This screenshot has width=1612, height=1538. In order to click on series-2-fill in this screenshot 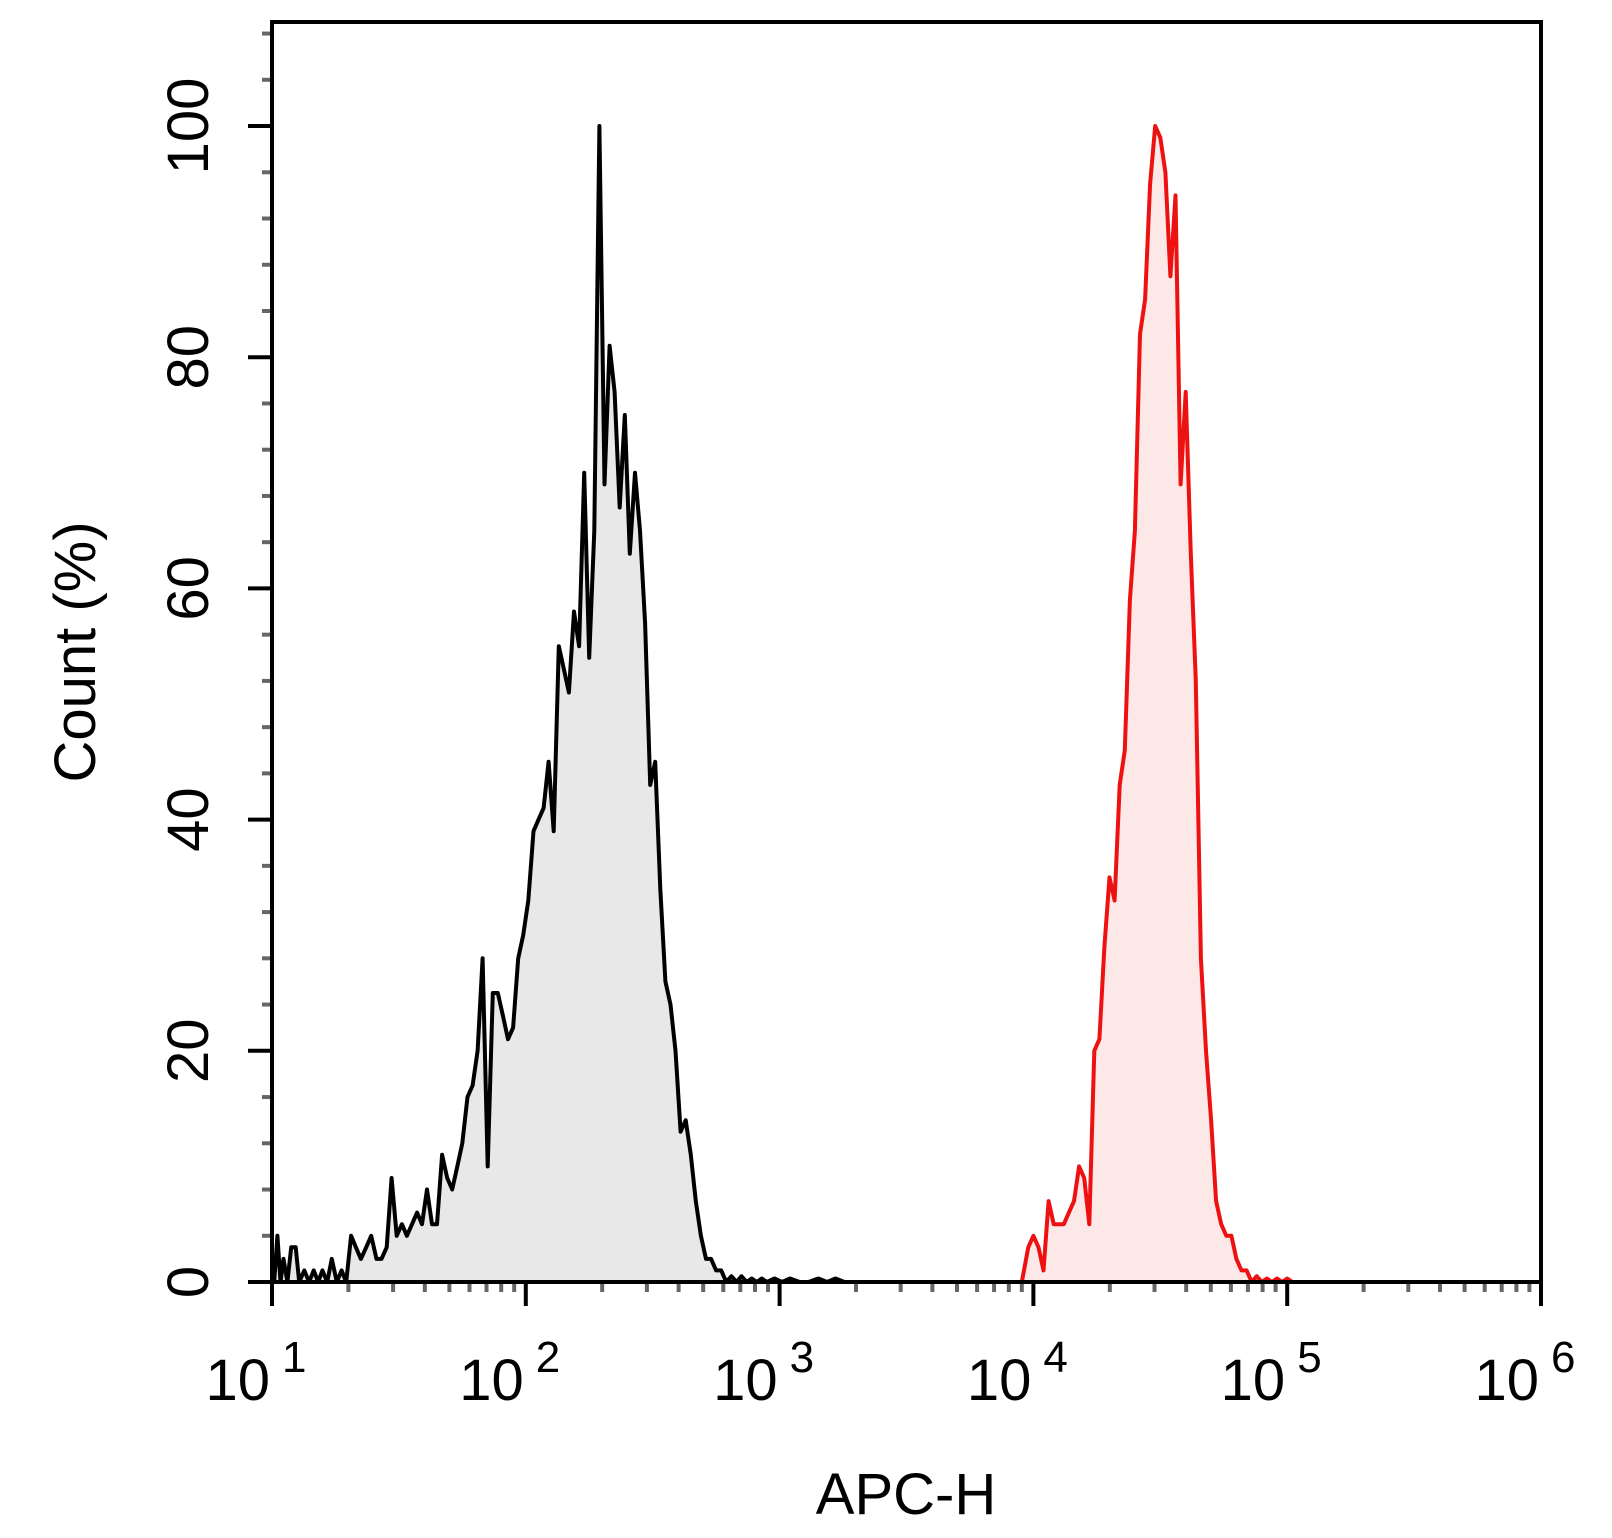, I will do `click(1159, 704)`.